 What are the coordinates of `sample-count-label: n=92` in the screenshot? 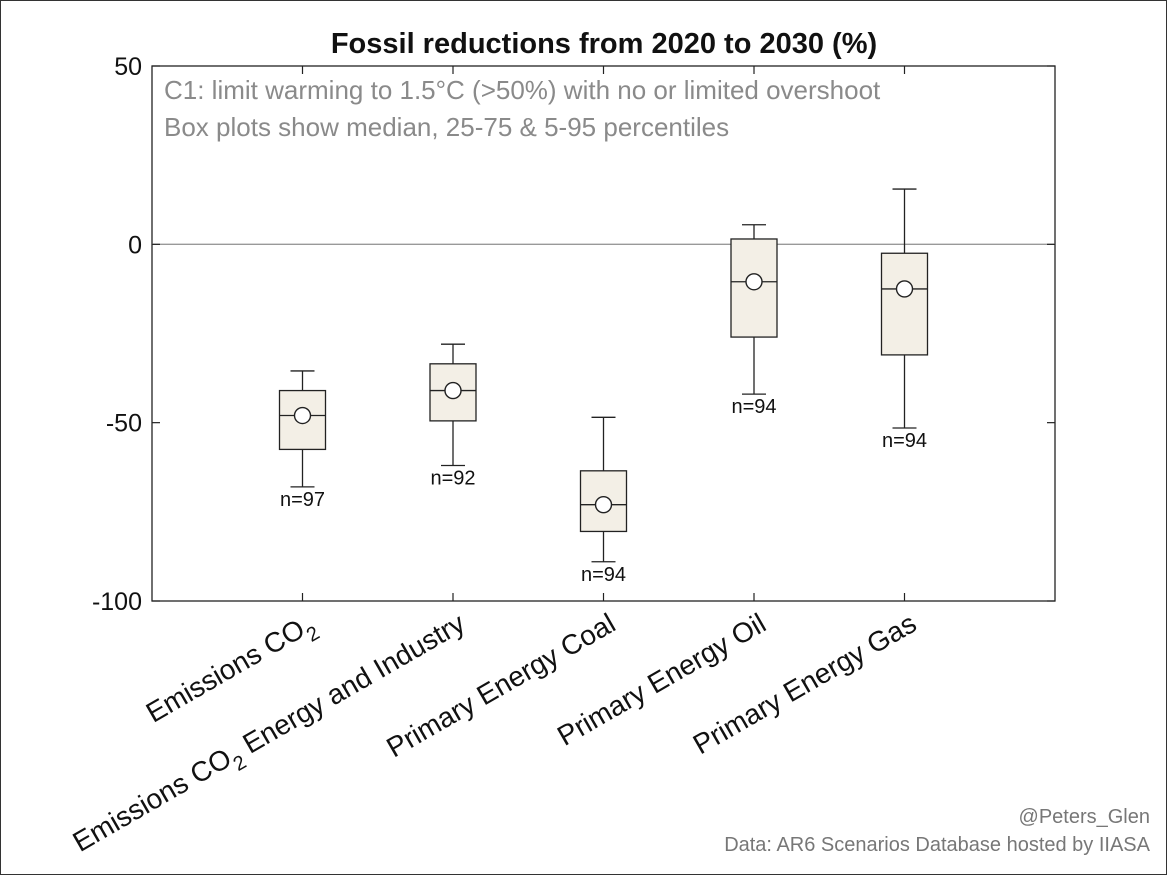 It's located at (452, 478).